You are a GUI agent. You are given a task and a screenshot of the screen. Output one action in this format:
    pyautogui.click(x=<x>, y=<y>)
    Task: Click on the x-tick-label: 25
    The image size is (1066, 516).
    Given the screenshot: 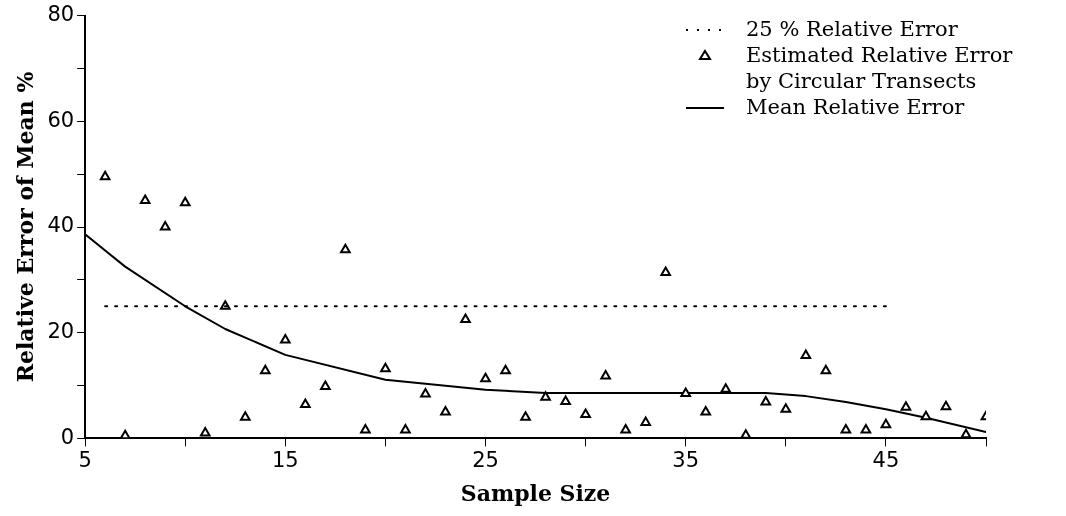 What is the action you would take?
    pyautogui.click(x=485, y=460)
    